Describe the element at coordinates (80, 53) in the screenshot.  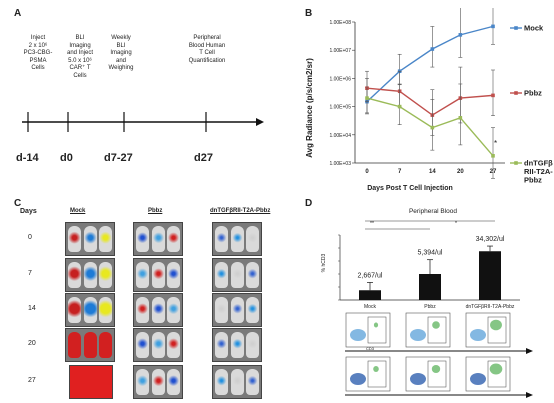
I see `timeline-step-line: and Inject` at that location.